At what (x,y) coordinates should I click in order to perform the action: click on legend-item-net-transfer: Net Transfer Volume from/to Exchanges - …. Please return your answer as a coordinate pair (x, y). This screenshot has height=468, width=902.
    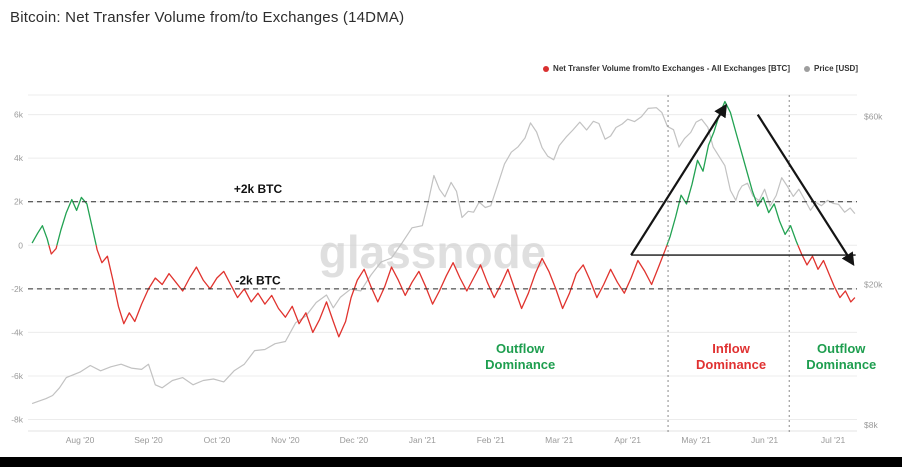
    Looking at the image, I should click on (666, 68).